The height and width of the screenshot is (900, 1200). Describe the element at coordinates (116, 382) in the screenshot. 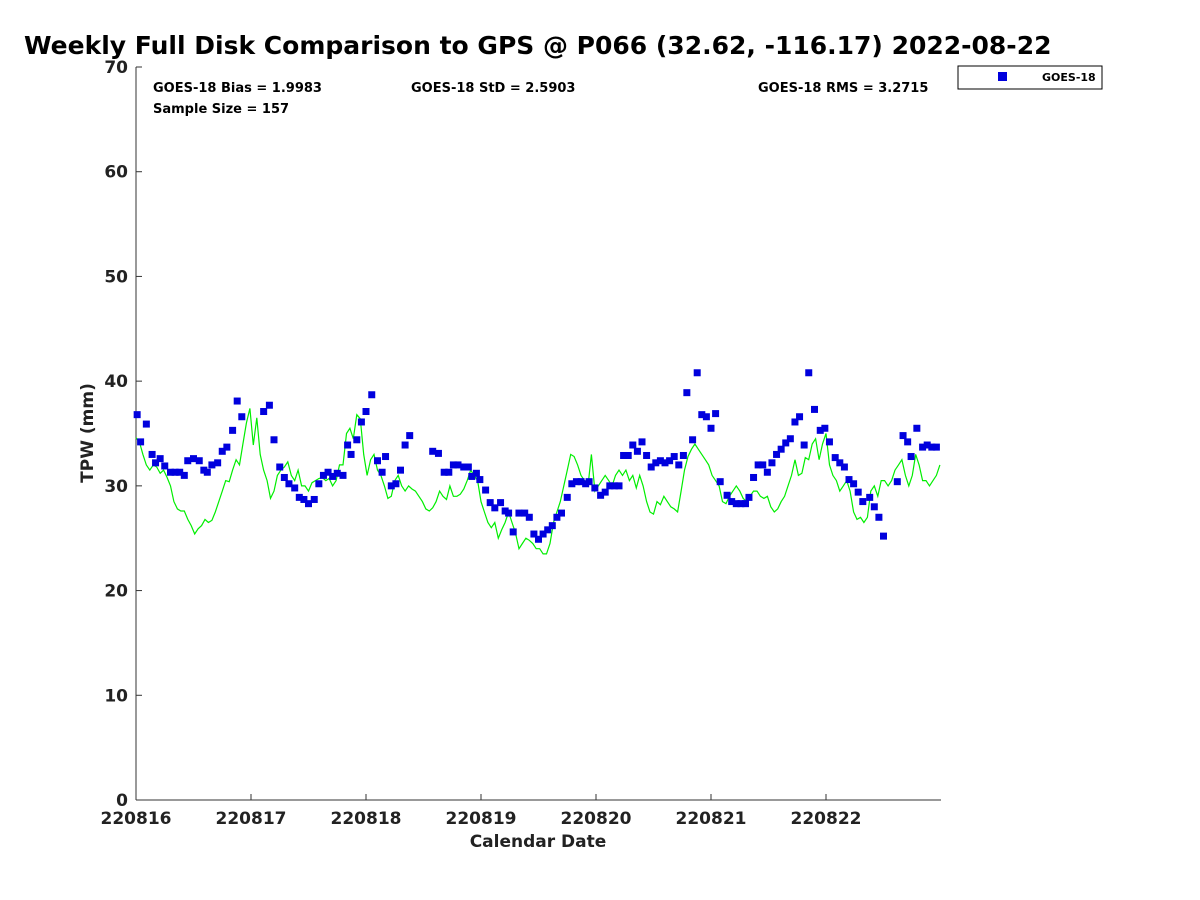

I see `y-tick-label: 40` at that location.